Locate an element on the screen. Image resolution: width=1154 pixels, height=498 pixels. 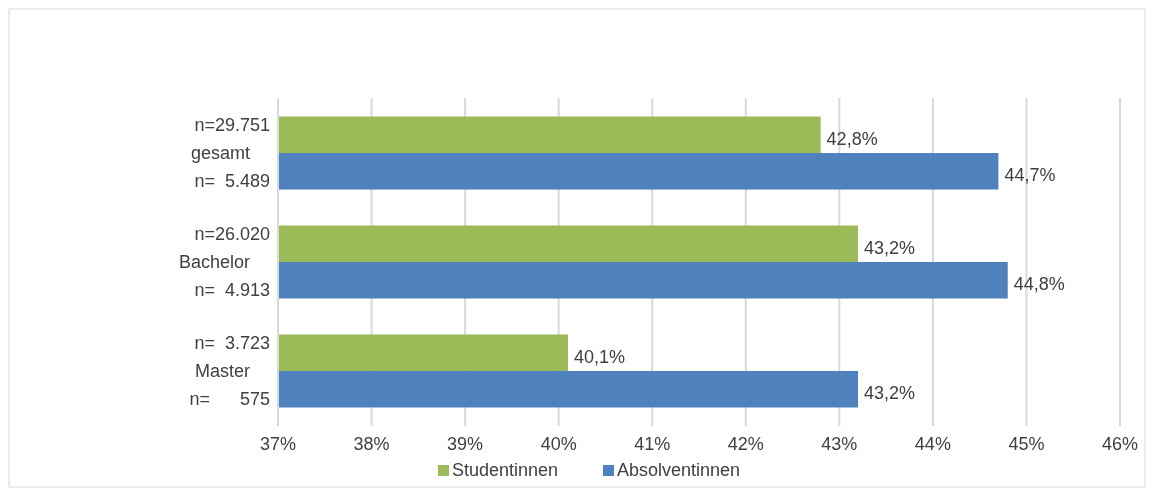
x-tick-label: 37% is located at coordinates (278, 444).